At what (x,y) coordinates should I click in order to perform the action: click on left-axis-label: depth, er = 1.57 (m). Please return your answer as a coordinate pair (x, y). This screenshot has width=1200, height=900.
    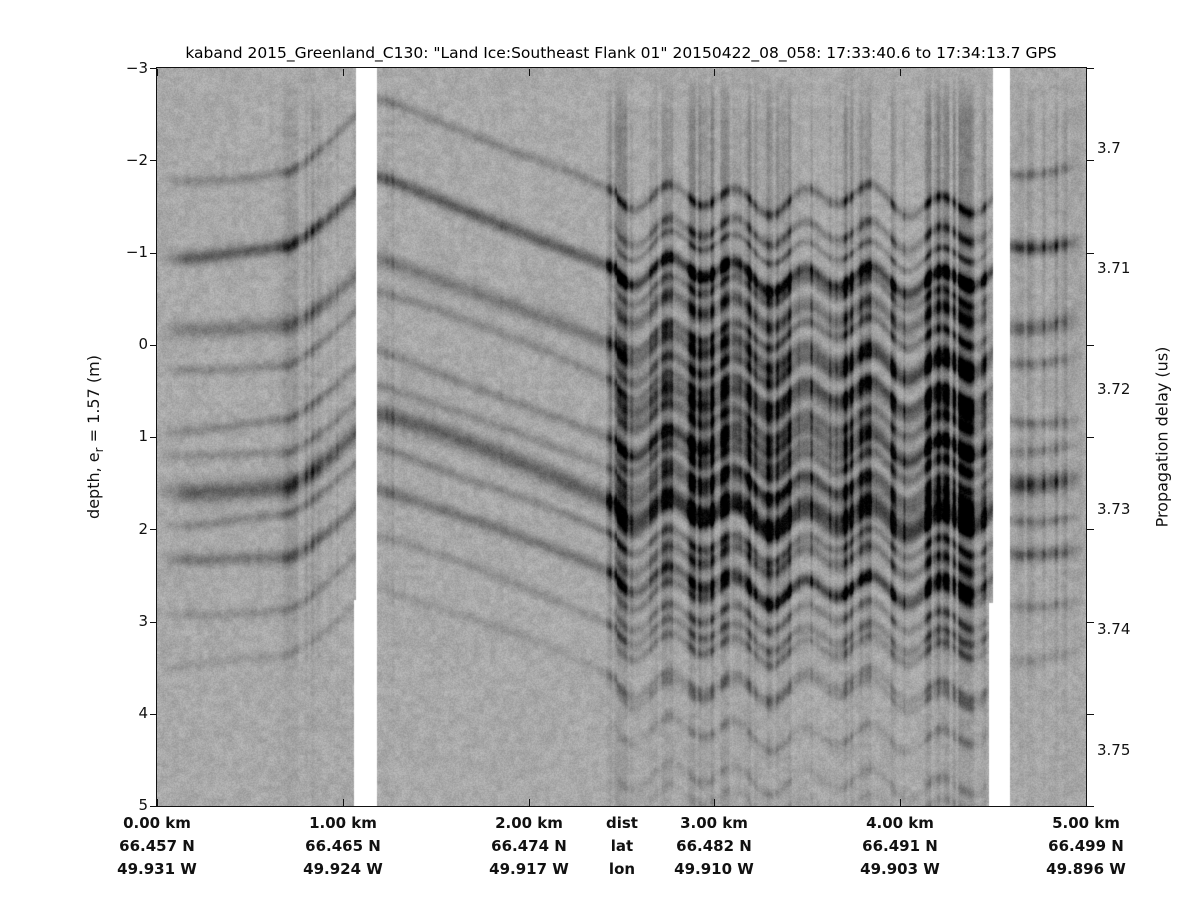
    Looking at the image, I should click on (95, 437).